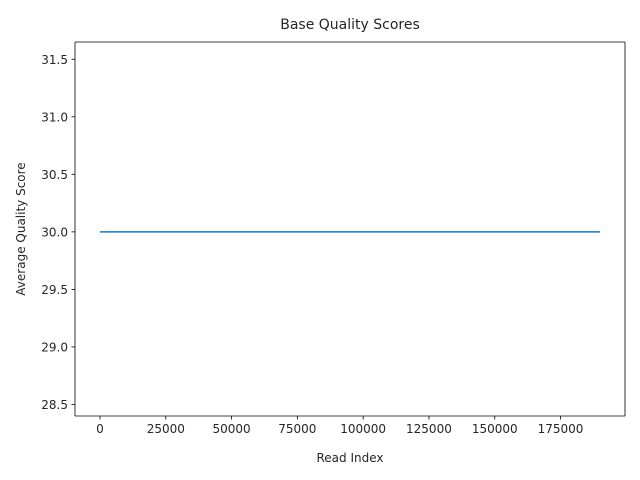  What do you see at coordinates (54, 290) in the screenshot?
I see `y-tick-label: 29.5` at bounding box center [54, 290].